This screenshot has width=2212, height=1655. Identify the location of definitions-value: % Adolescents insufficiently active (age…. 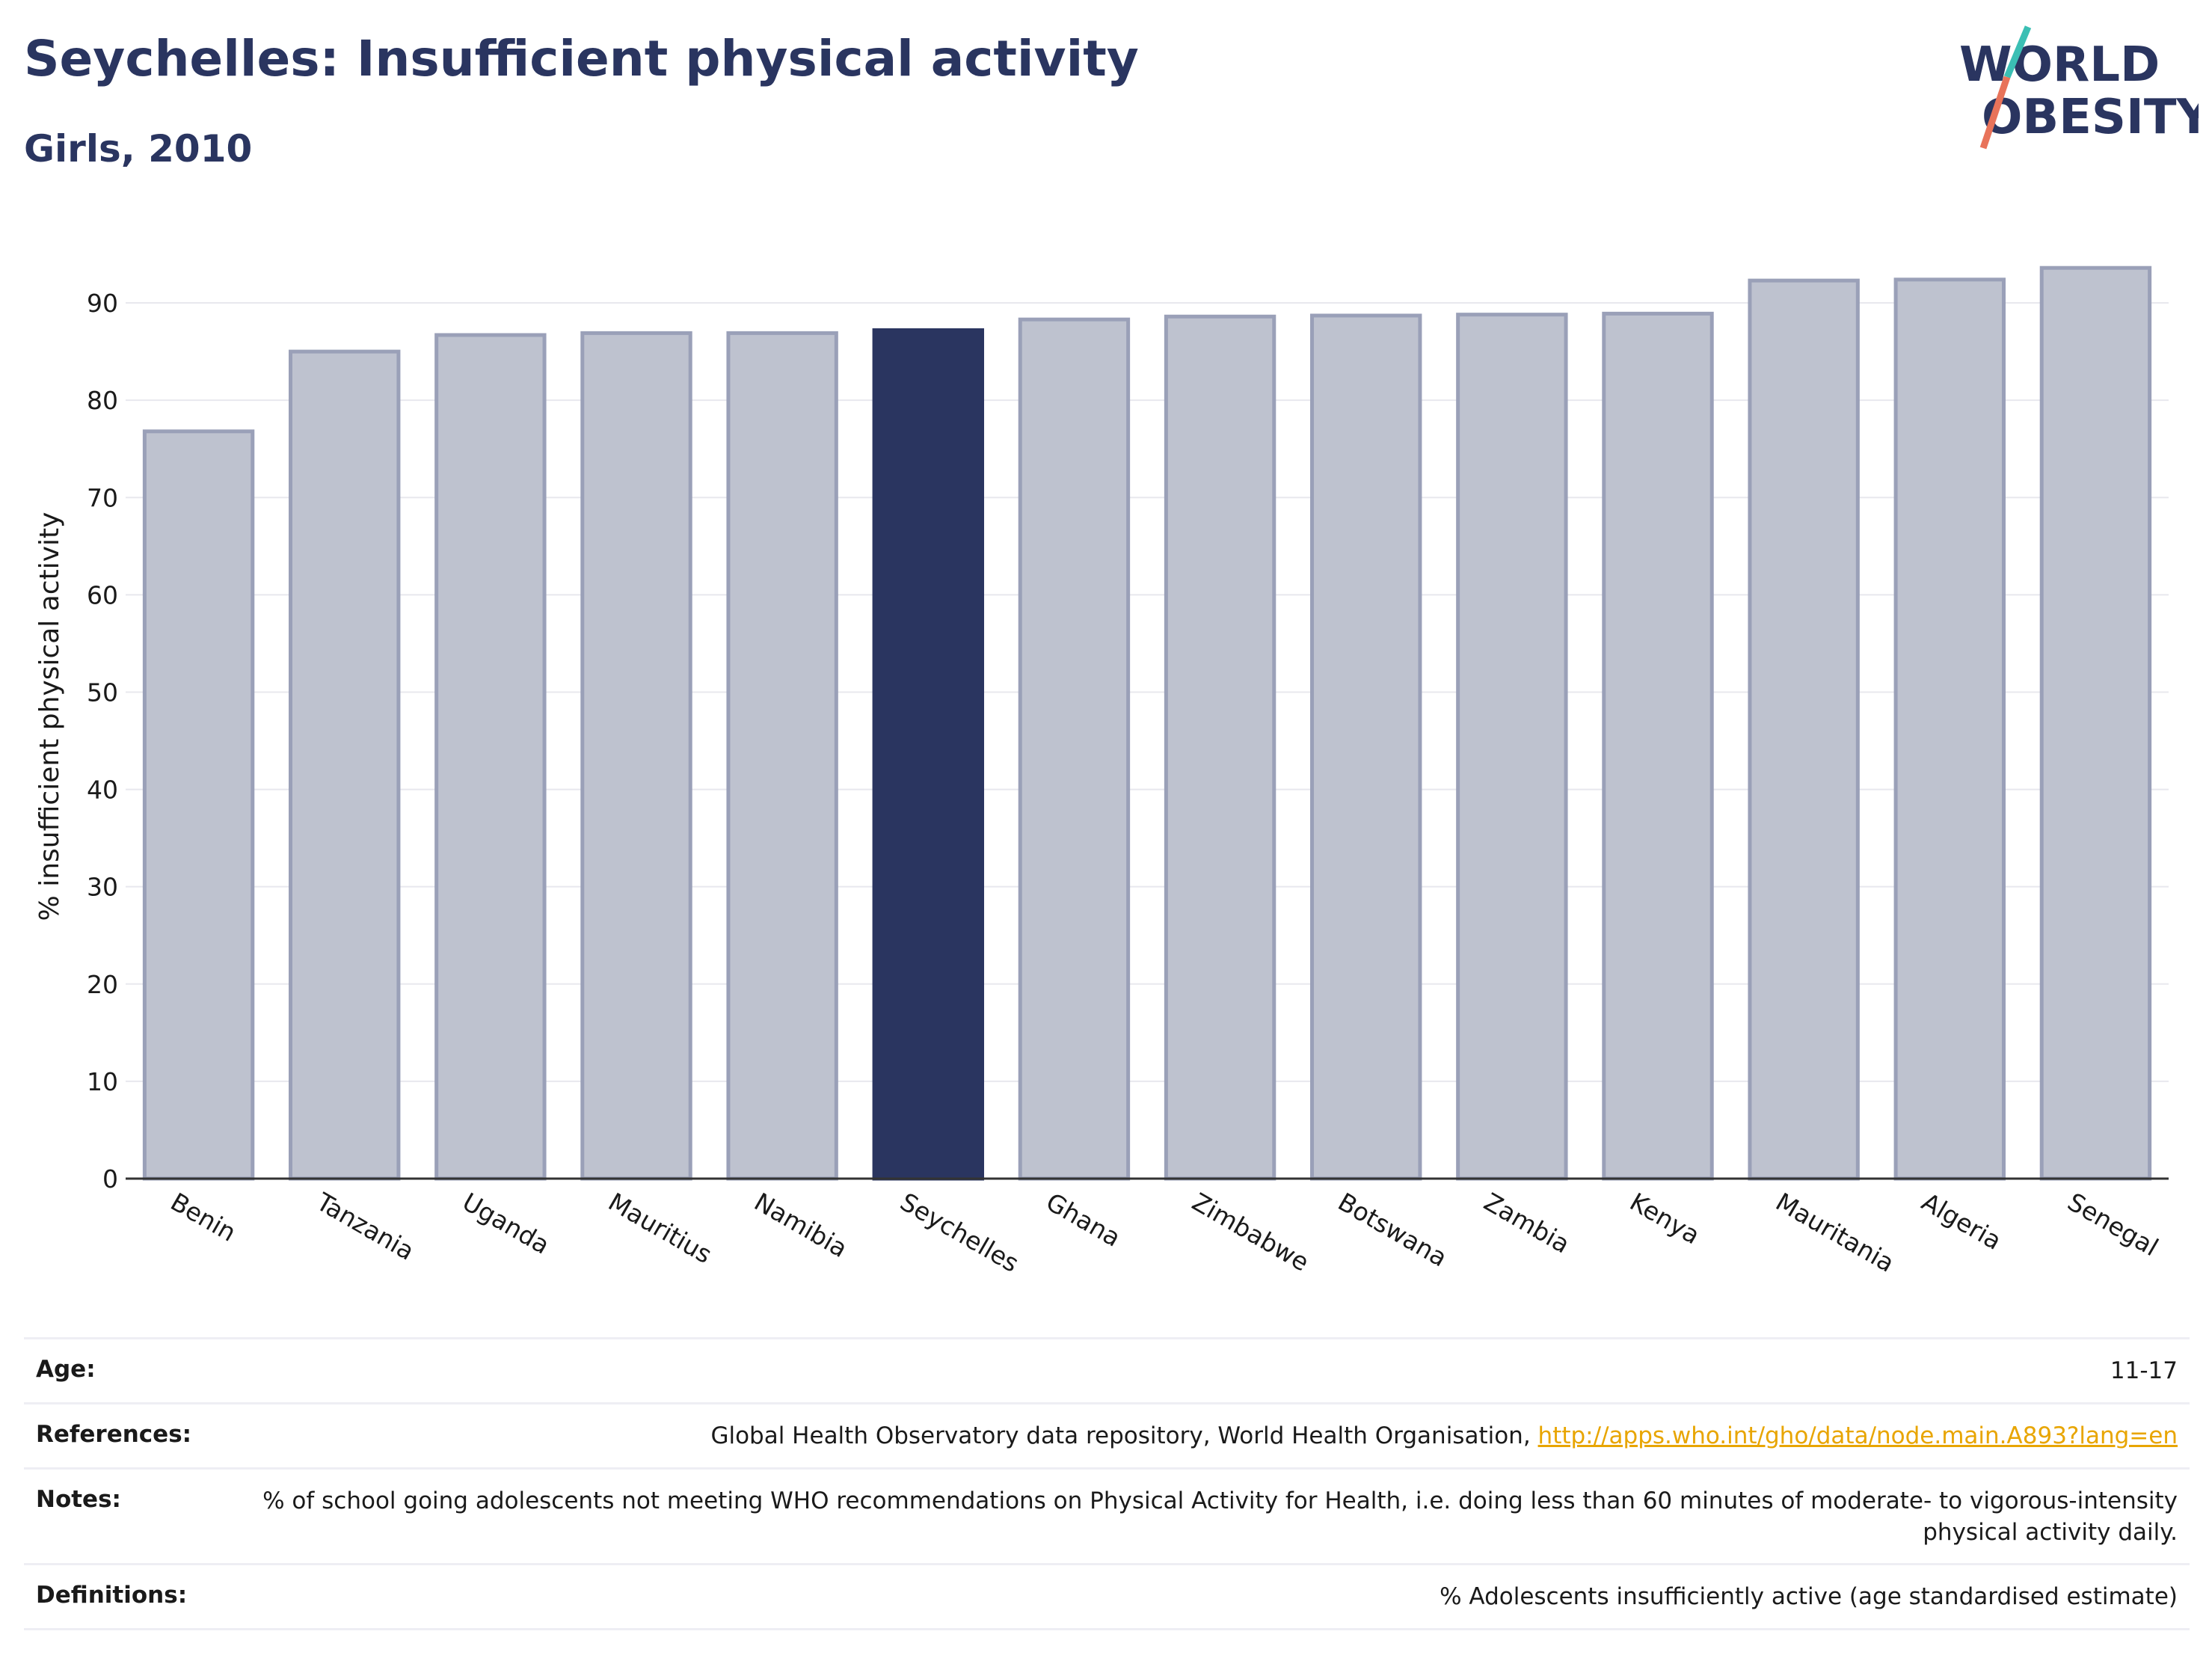
(1809, 1597).